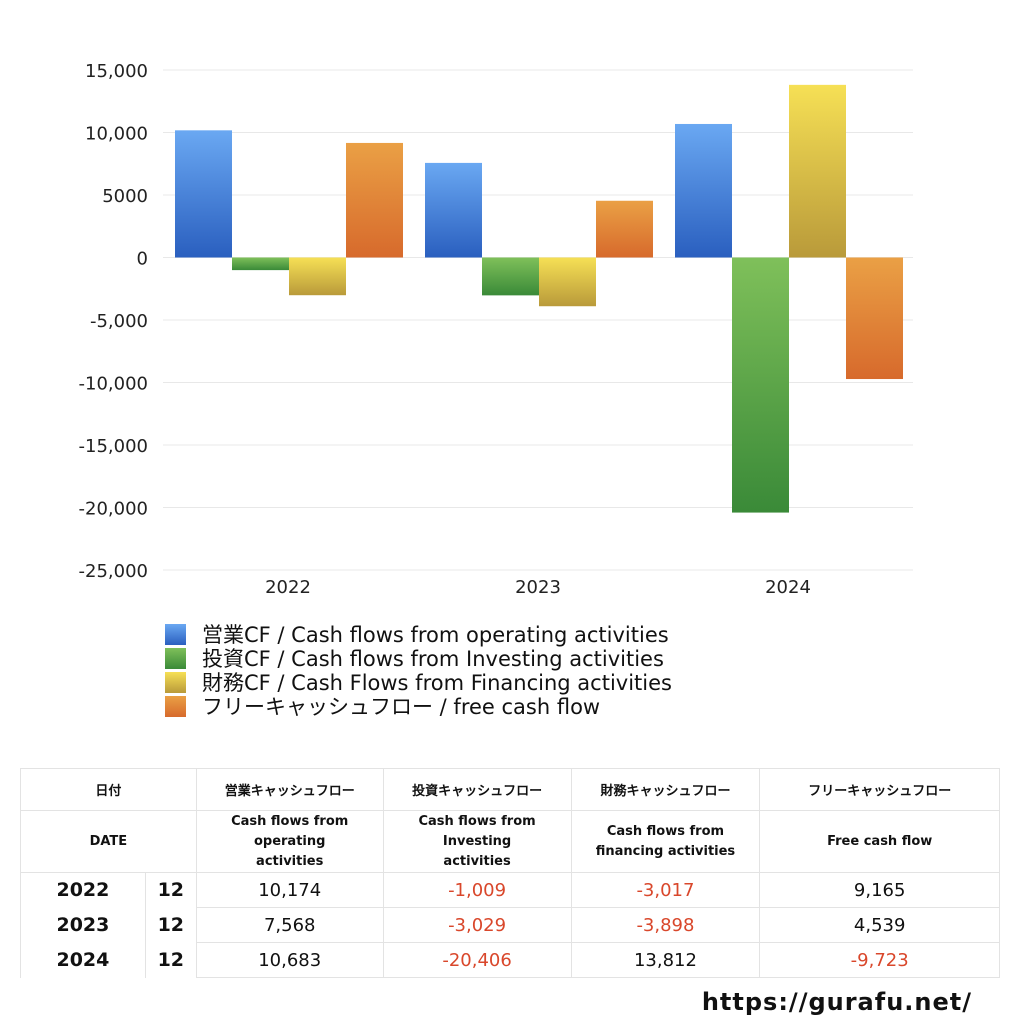  I want to click on header-operating-en: Cash flows from operating activities, so click(289, 841).